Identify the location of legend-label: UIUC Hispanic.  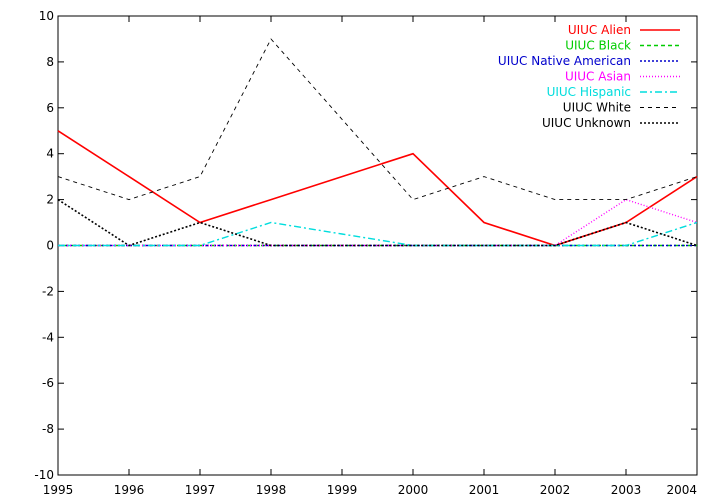
(589, 92).